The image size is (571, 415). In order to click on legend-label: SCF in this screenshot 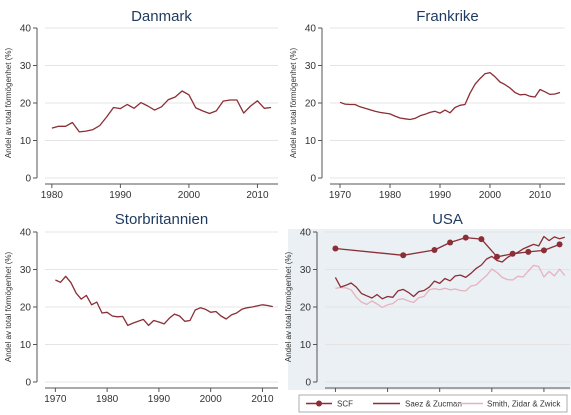, I will do `click(345, 404)`.